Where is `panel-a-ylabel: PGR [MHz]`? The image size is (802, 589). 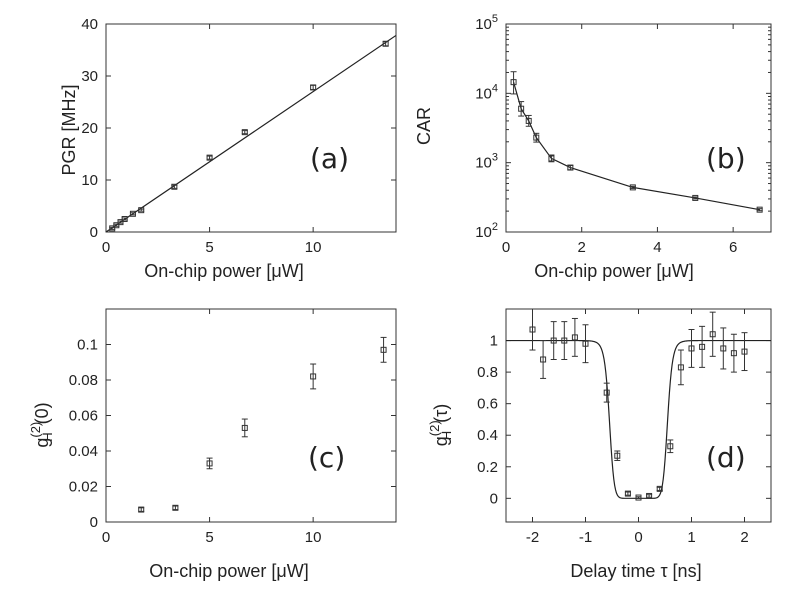
panel-a-ylabel: PGR [MHz] is located at coordinates (69, 129).